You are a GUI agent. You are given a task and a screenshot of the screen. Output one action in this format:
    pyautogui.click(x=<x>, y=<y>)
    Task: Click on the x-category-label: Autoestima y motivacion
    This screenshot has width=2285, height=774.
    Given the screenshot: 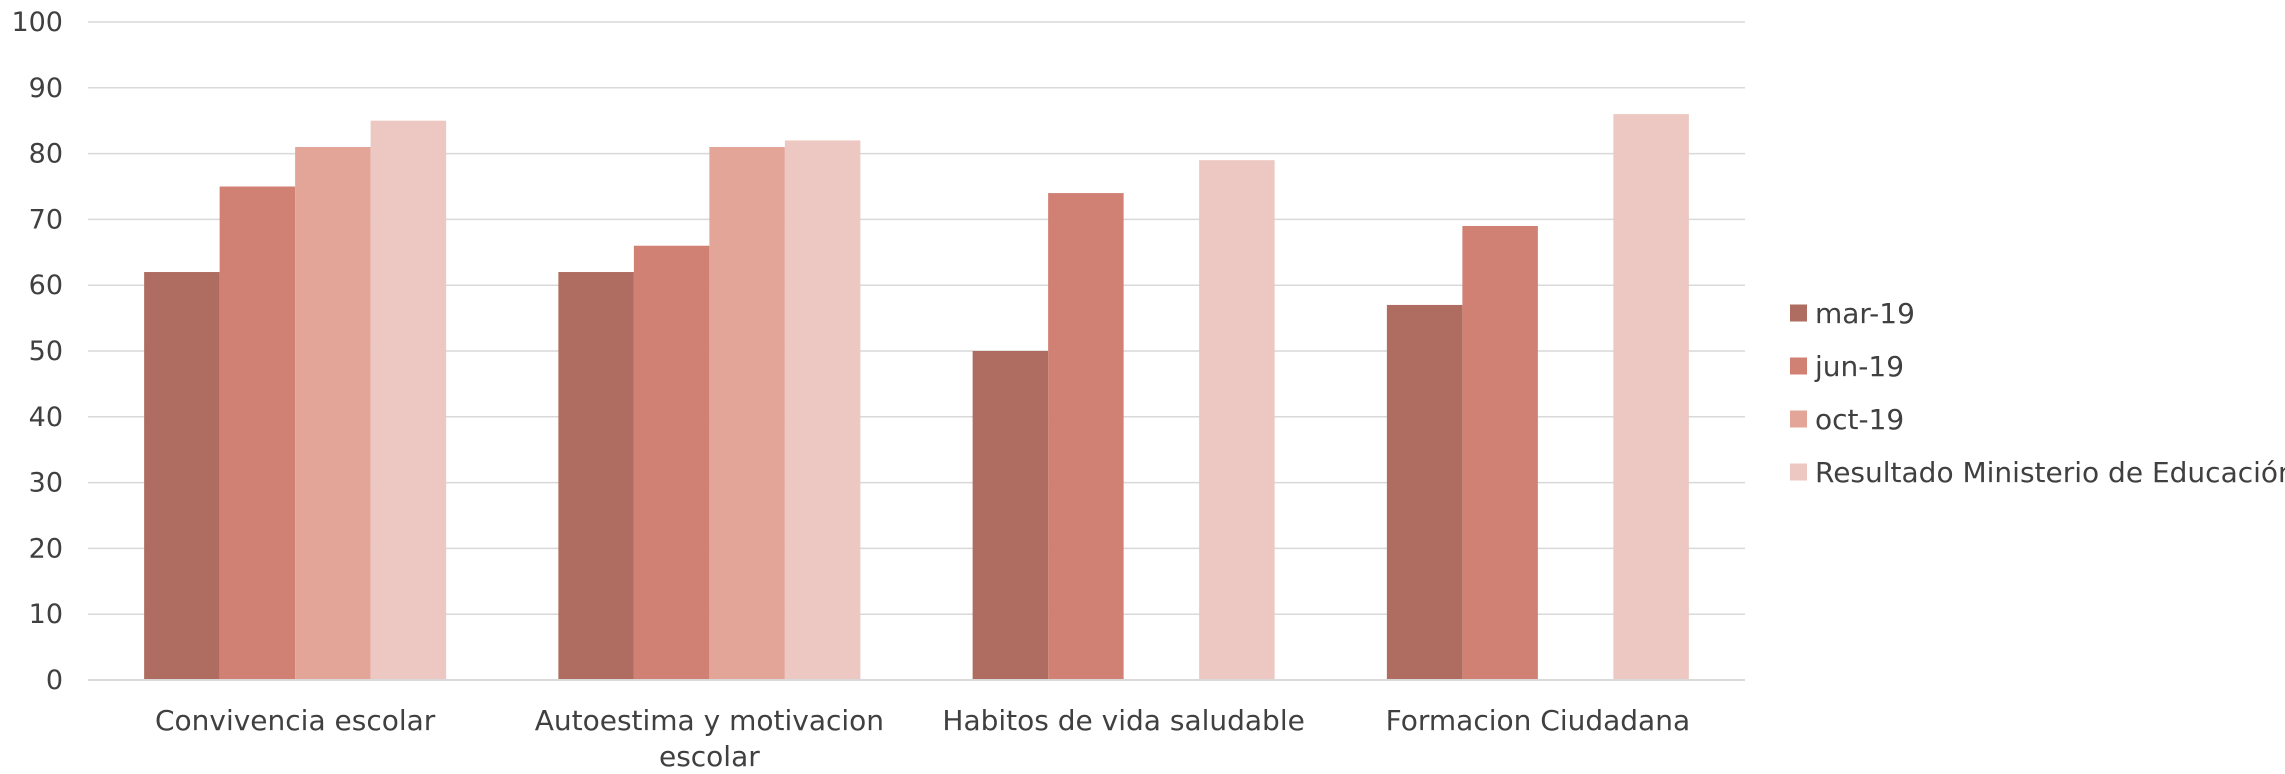 What is the action you would take?
    pyautogui.click(x=709, y=720)
    